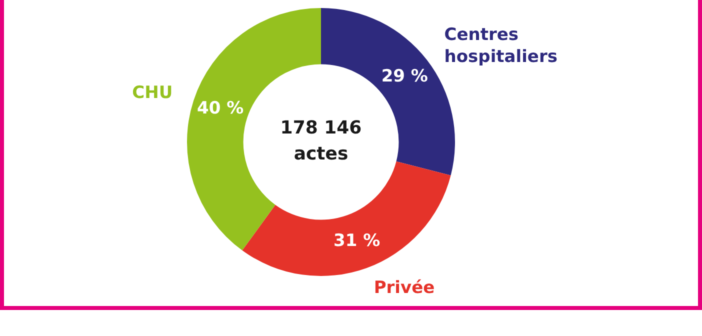 The image size is (702, 336). What do you see at coordinates (404, 76) in the screenshot?
I see `data-label: 29 %` at bounding box center [404, 76].